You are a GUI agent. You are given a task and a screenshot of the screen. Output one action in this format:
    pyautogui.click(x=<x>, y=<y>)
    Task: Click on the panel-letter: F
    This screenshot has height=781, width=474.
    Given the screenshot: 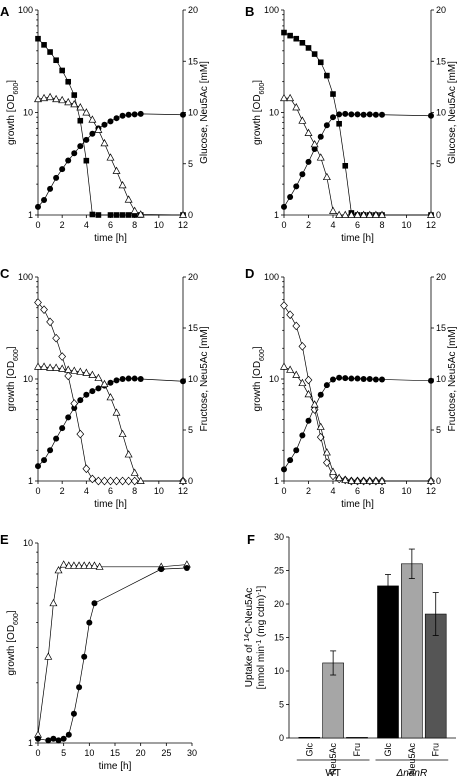 What is the action you would take?
    pyautogui.click(x=251, y=539)
    